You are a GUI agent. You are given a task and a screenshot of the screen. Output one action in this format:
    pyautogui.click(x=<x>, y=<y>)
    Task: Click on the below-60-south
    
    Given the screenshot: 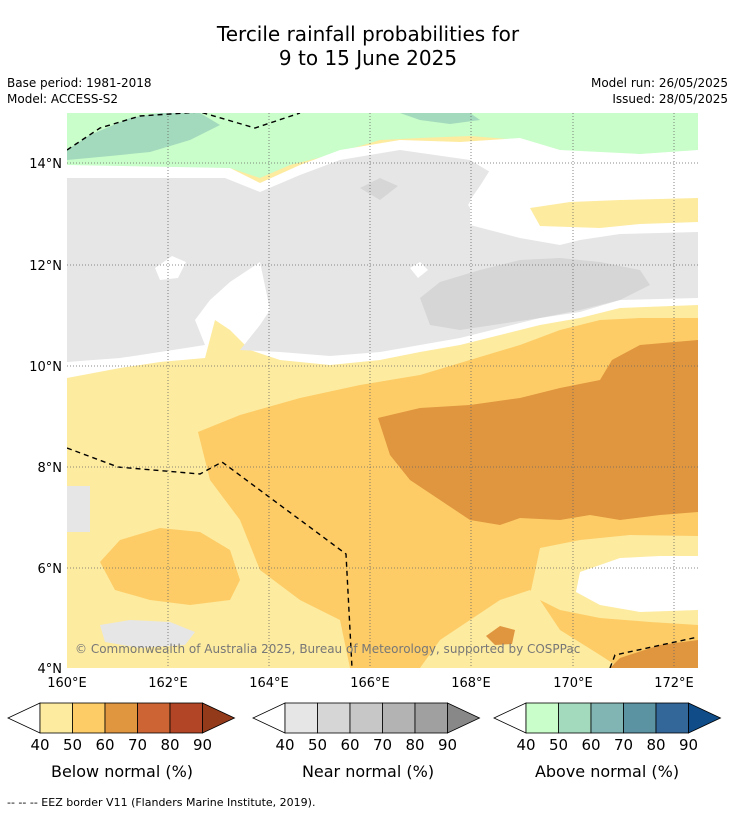 What is the action you would take?
    pyautogui.click(x=500, y=635)
    